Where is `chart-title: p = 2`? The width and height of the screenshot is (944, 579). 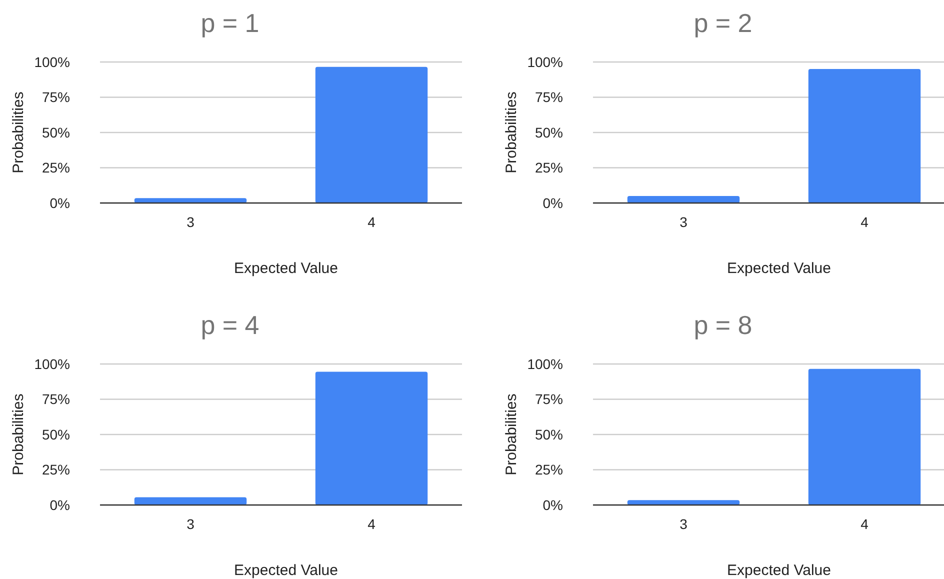 chart-title: p = 2 is located at coordinates (723, 23).